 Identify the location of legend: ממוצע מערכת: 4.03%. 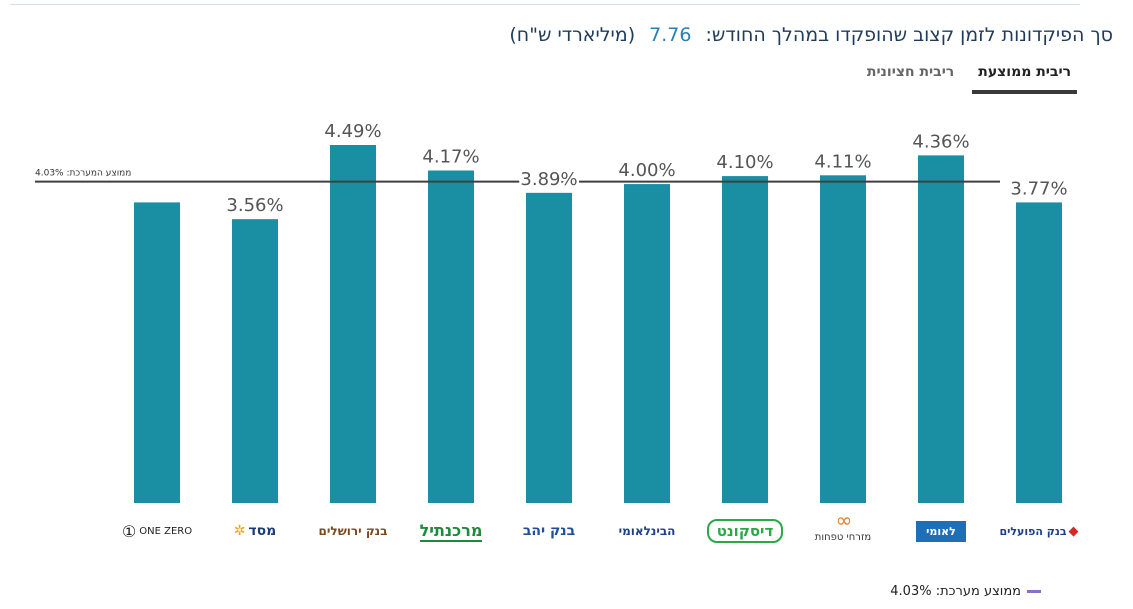
(965, 591).